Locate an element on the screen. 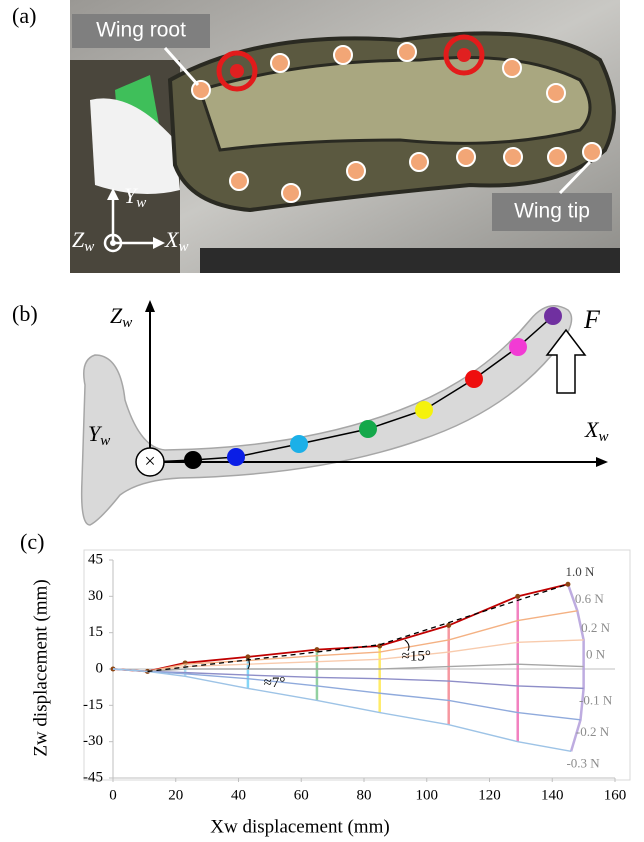 The width and height of the screenshot is (644, 842). panel-label: (c) is located at coordinates (32, 541).